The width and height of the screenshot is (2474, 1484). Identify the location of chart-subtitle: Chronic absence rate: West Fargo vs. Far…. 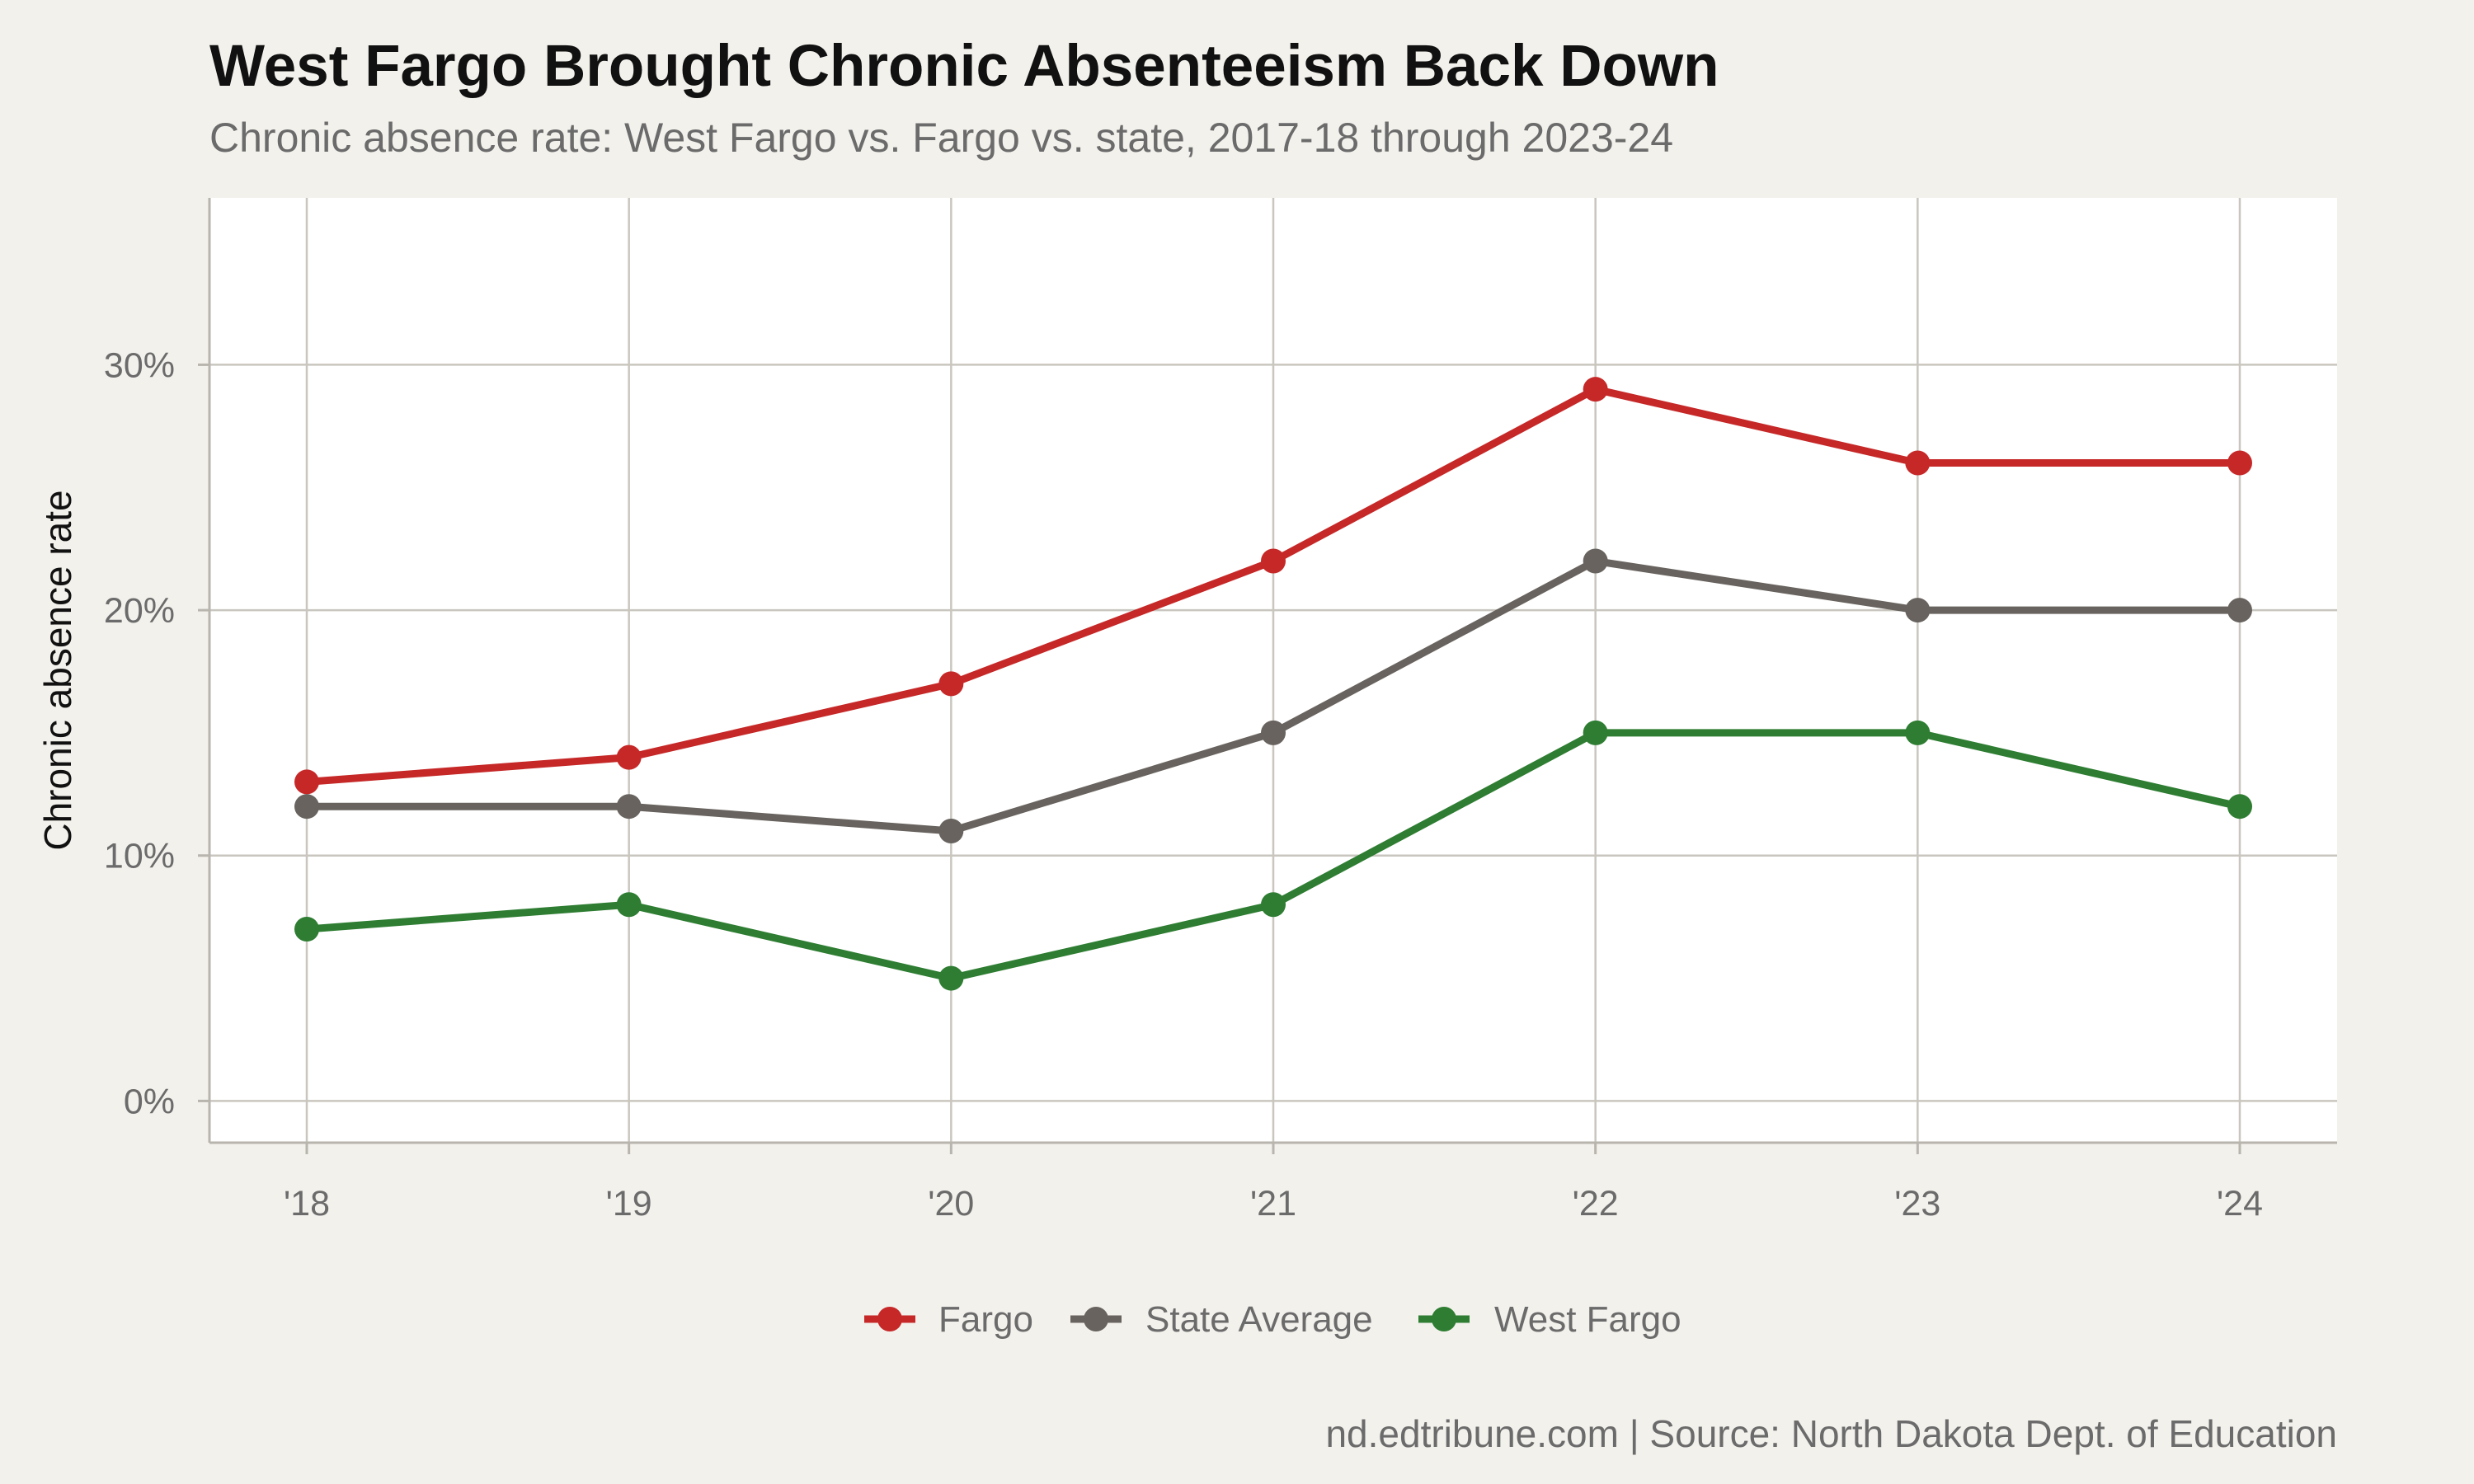
(941, 138).